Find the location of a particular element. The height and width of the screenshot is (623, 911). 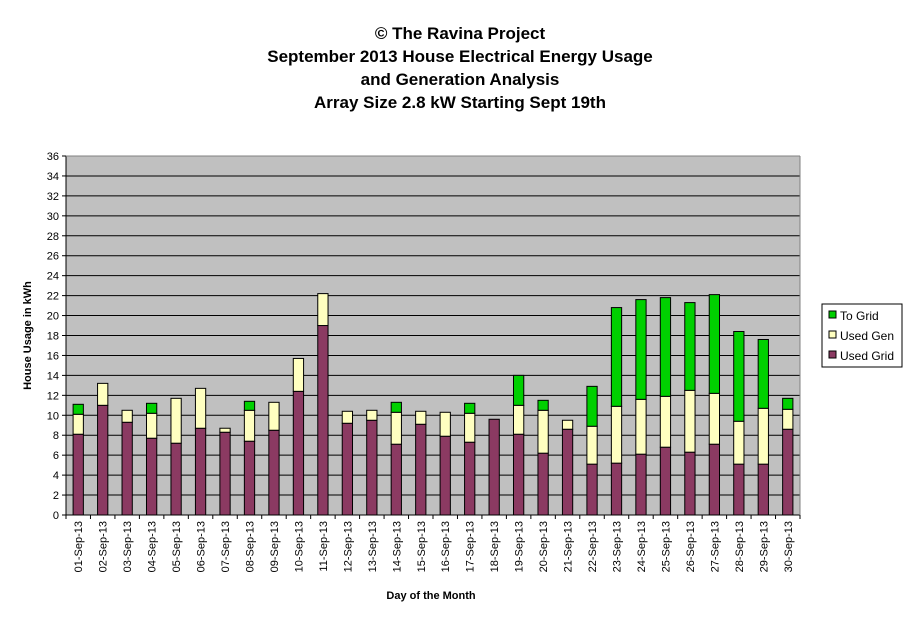

legend-label: Used Gen is located at coordinates (867, 336).